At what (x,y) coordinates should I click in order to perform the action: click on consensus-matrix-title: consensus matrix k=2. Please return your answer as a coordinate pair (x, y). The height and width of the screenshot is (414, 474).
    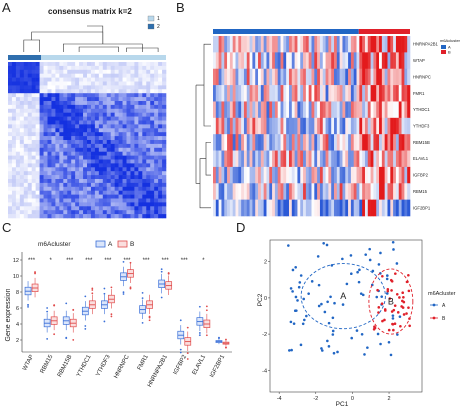
    Looking at the image, I should click on (90, 11).